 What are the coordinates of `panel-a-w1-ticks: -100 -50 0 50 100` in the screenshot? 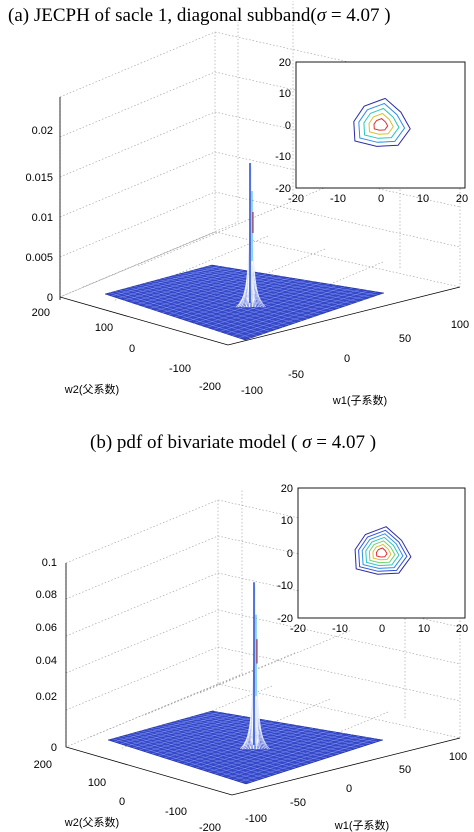 It's located at (355, 358).